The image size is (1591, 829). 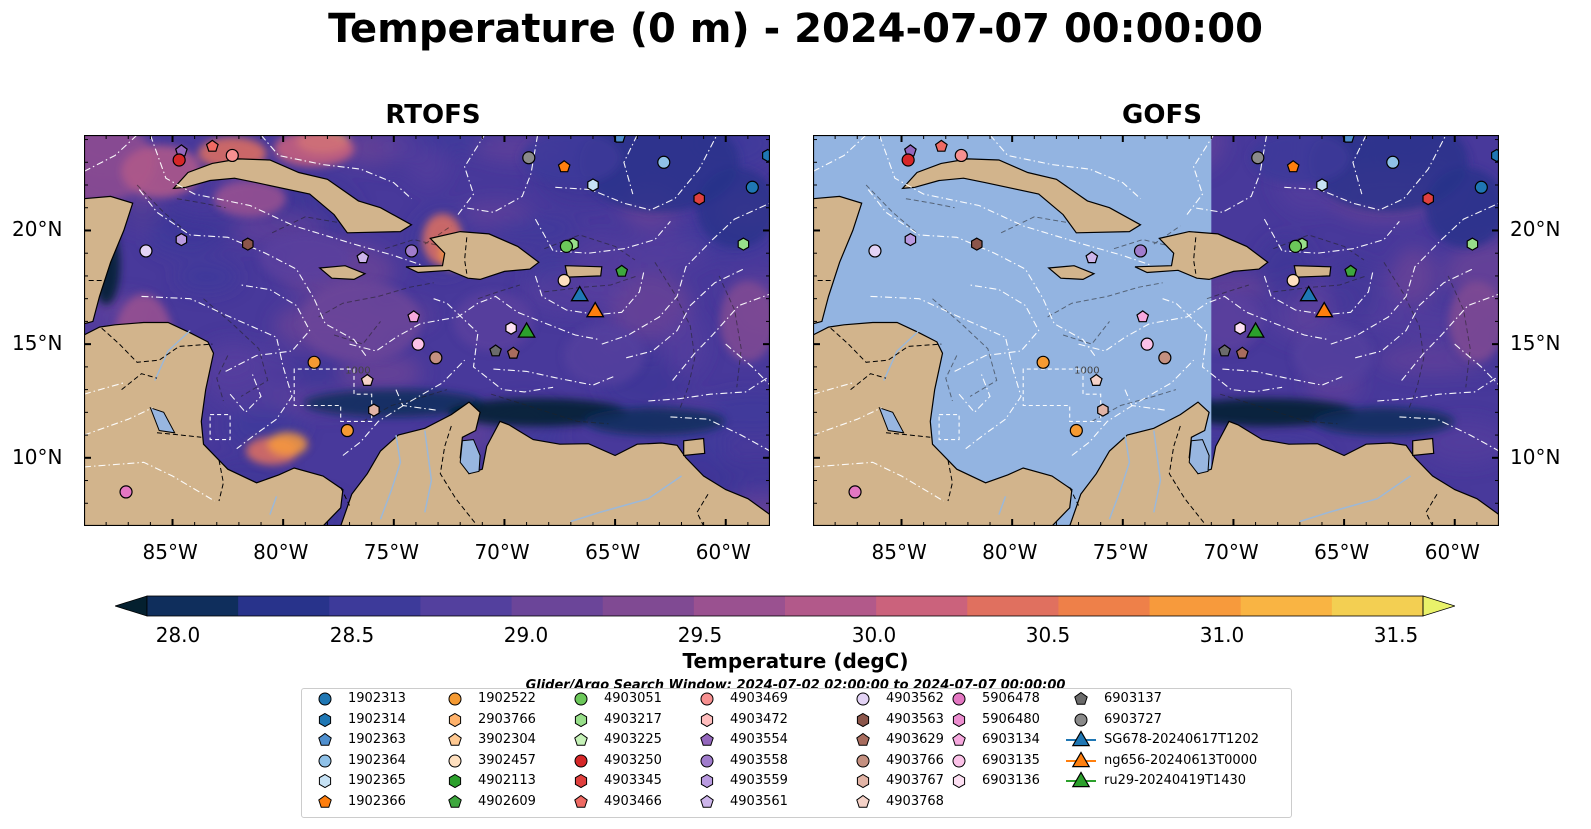 What do you see at coordinates (633, 801) in the screenshot?
I see `legend-label: 4903466` at bounding box center [633, 801].